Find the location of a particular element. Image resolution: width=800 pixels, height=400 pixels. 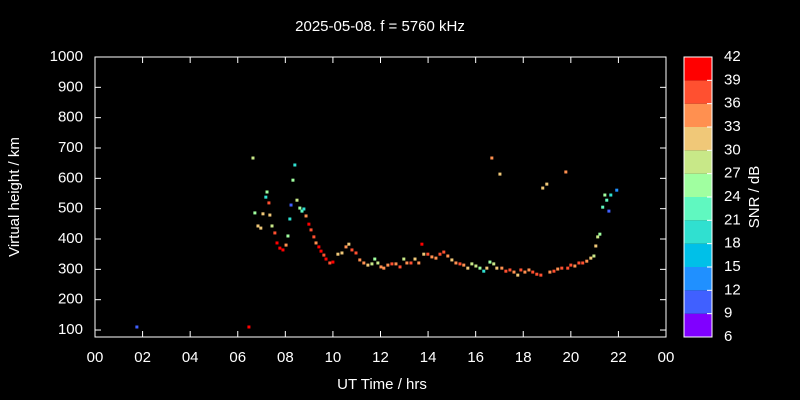

y-tick-label: 700 is located at coordinates (70, 147).